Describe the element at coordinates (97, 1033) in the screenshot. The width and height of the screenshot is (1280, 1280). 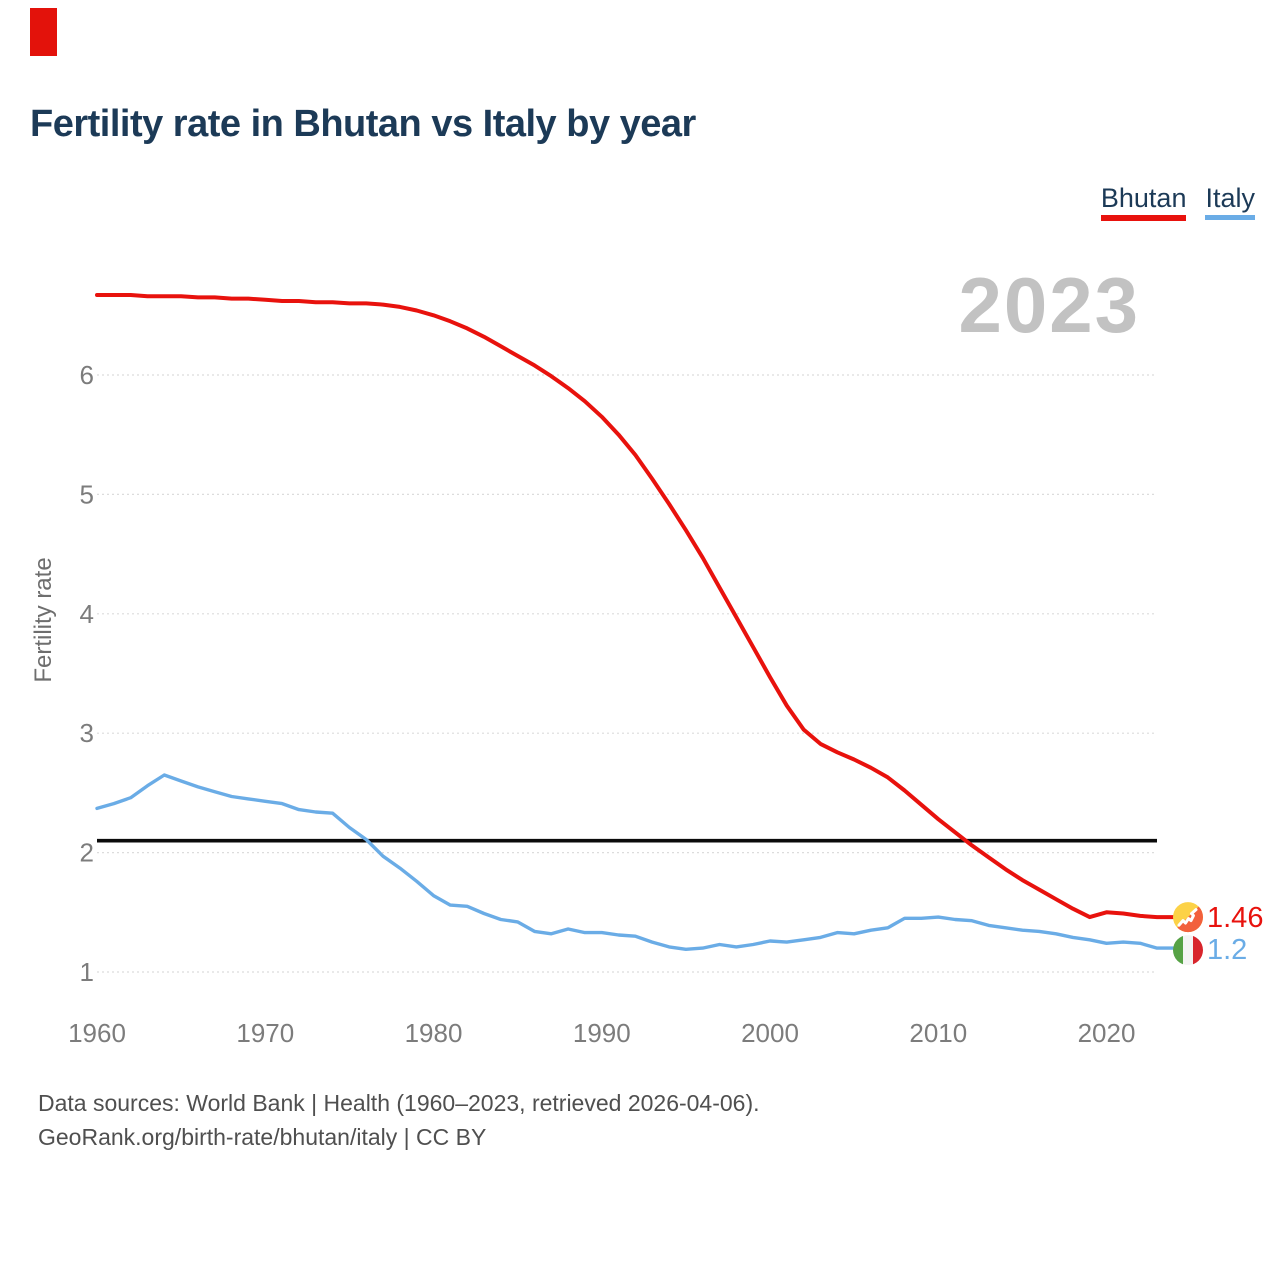
I see `x-tick-label: 1960` at that location.